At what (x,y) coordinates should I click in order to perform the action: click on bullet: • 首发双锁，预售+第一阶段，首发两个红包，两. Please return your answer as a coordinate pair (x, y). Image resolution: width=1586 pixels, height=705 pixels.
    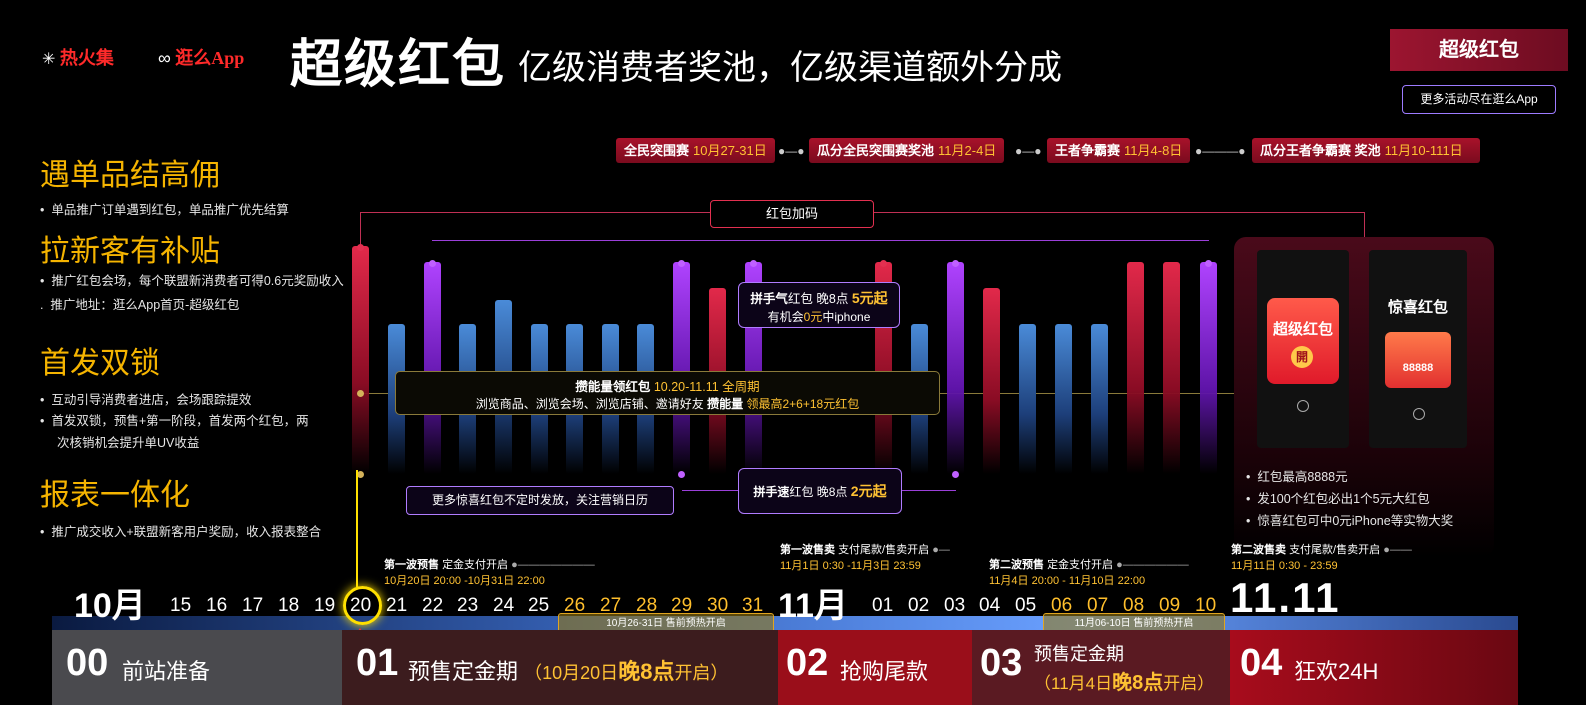
    Looking at the image, I should click on (174, 421).